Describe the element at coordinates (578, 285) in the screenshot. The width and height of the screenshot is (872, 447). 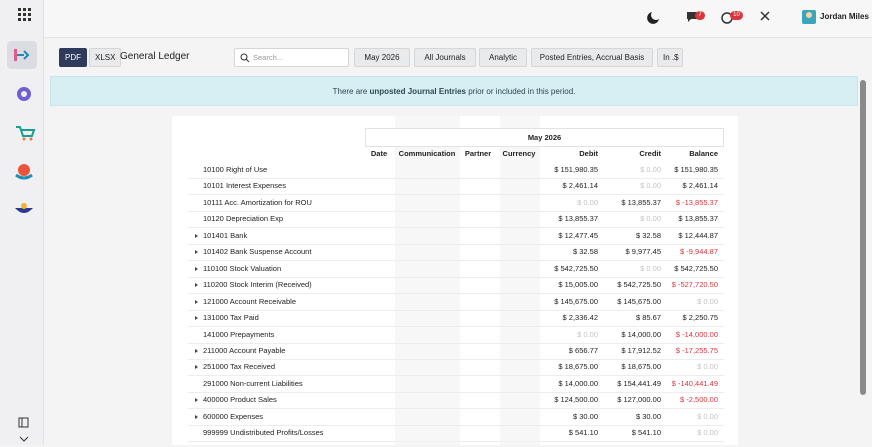
I see `amount: $ 15,005.00` at that location.